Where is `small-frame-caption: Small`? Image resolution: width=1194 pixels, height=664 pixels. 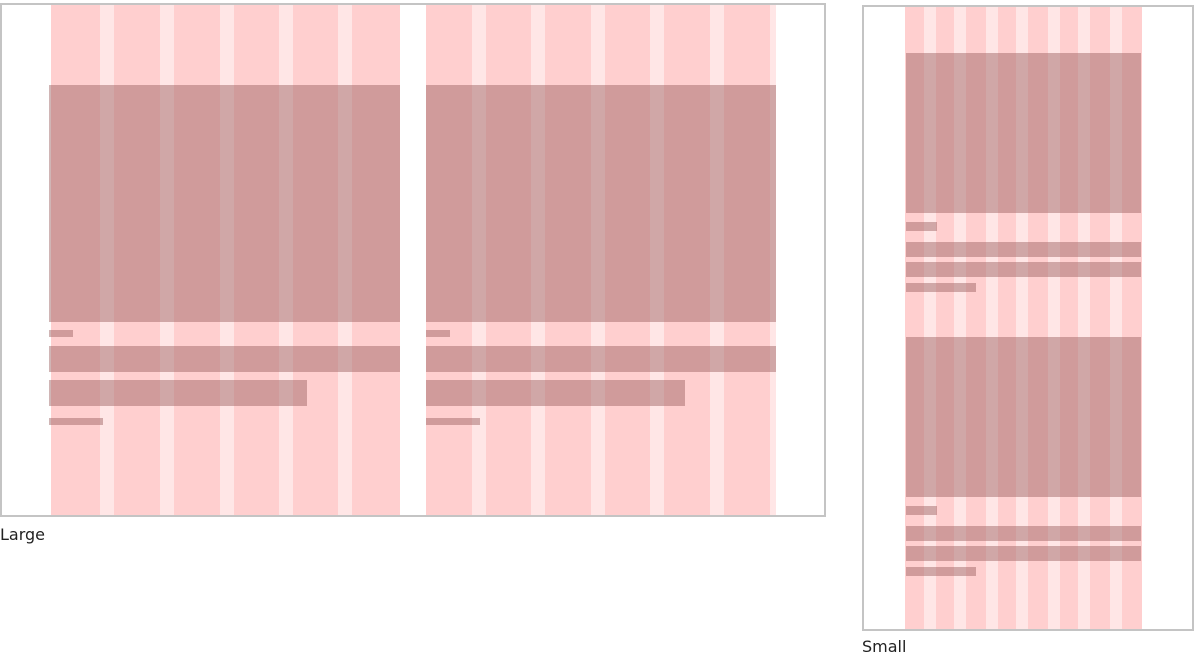 small-frame-caption: Small is located at coordinates (884, 646).